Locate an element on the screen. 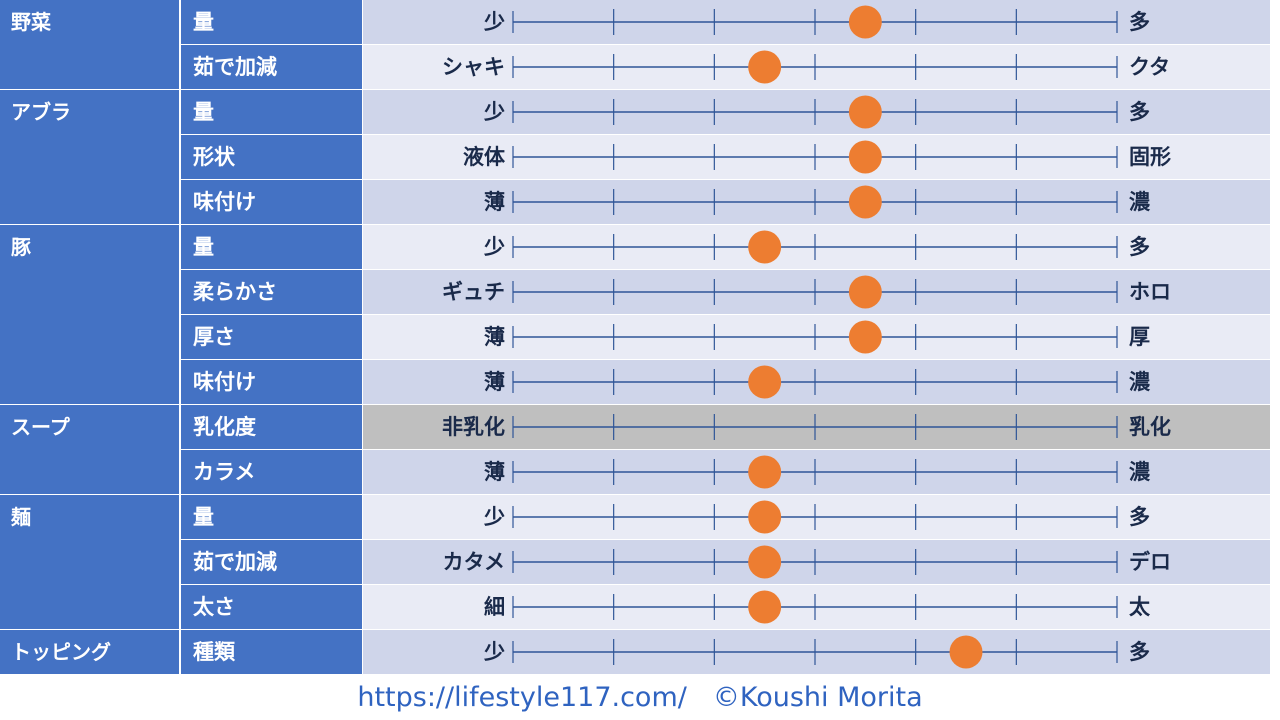 This screenshot has height=720, width=1280. scale-right-label: 太 is located at coordinates (1140, 607).